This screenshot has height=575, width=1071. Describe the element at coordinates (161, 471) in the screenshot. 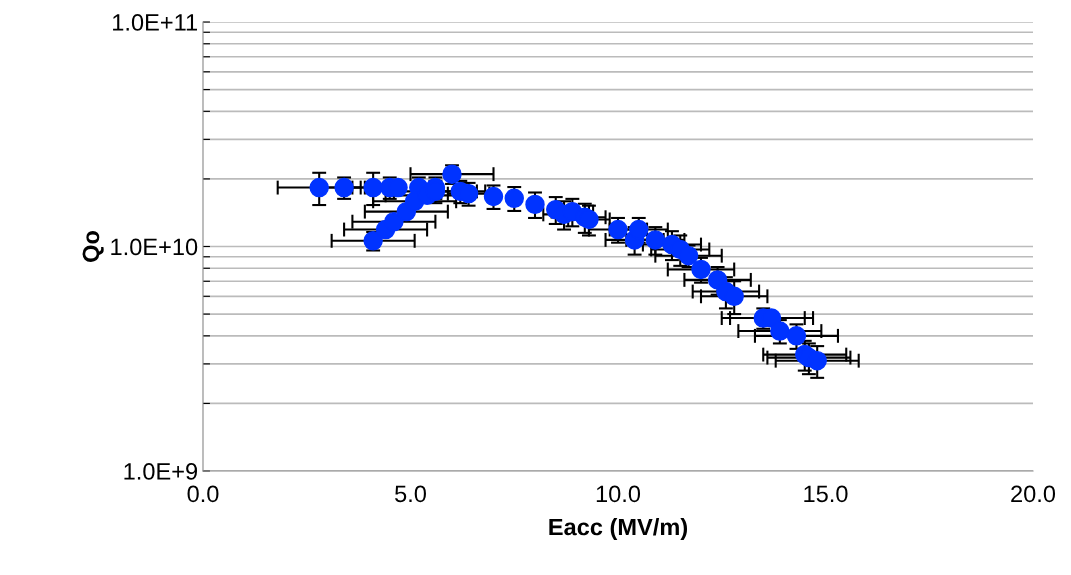

I see `y-tick-label: 1.0E+9` at that location.